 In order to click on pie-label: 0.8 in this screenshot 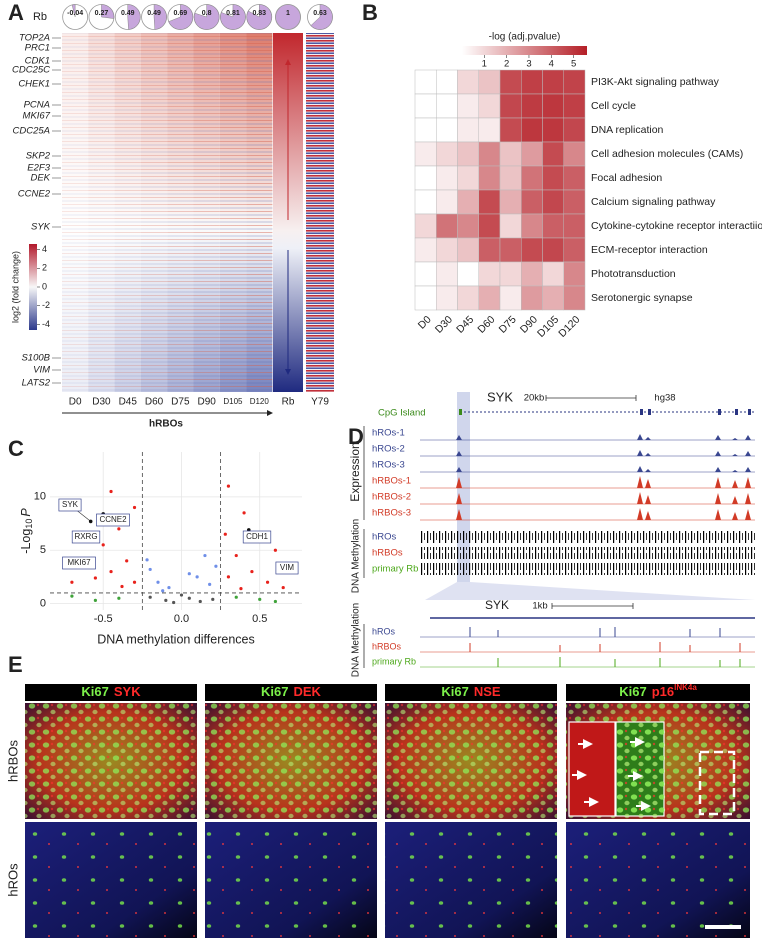, I will do `click(207, 13)`.